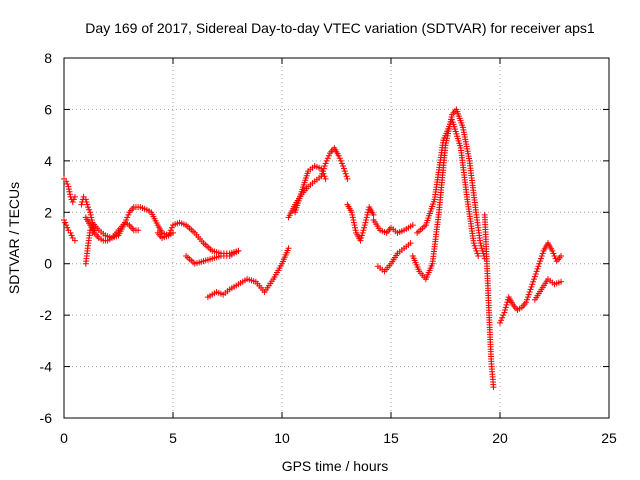 The width and height of the screenshot is (640, 480). What do you see at coordinates (48, 109) in the screenshot?
I see `y-tick-label: 6` at bounding box center [48, 109].